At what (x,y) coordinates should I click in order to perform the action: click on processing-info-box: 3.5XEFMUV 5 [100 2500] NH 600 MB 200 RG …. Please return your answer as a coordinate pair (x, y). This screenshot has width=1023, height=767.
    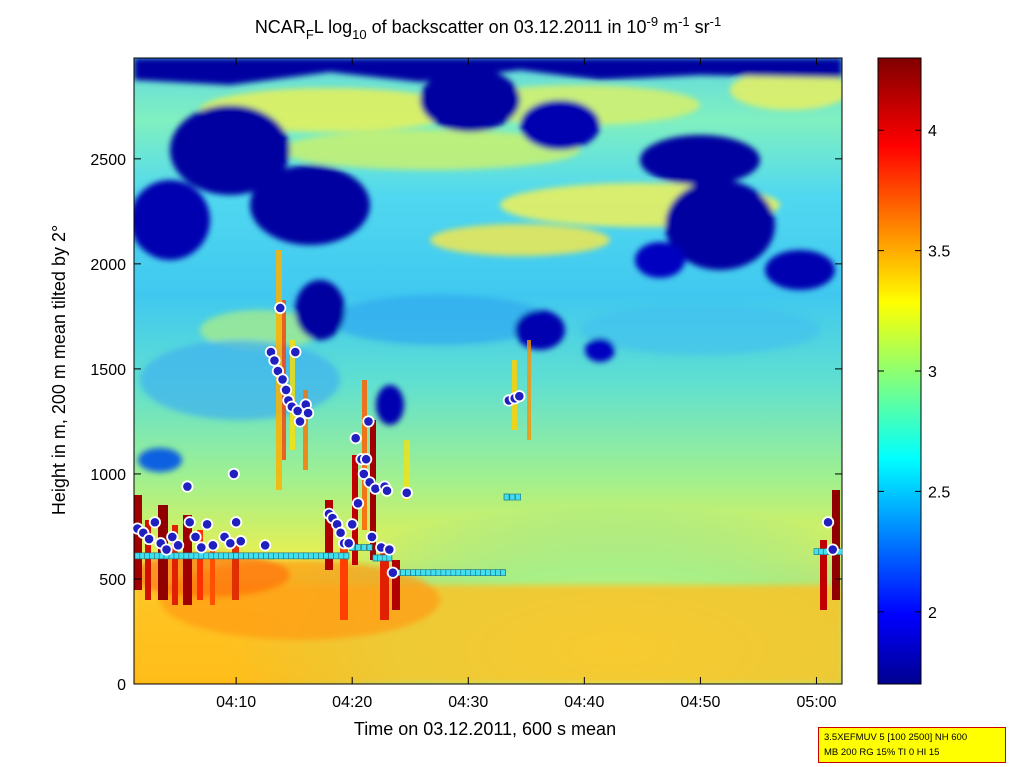
    Looking at the image, I should click on (912, 745).